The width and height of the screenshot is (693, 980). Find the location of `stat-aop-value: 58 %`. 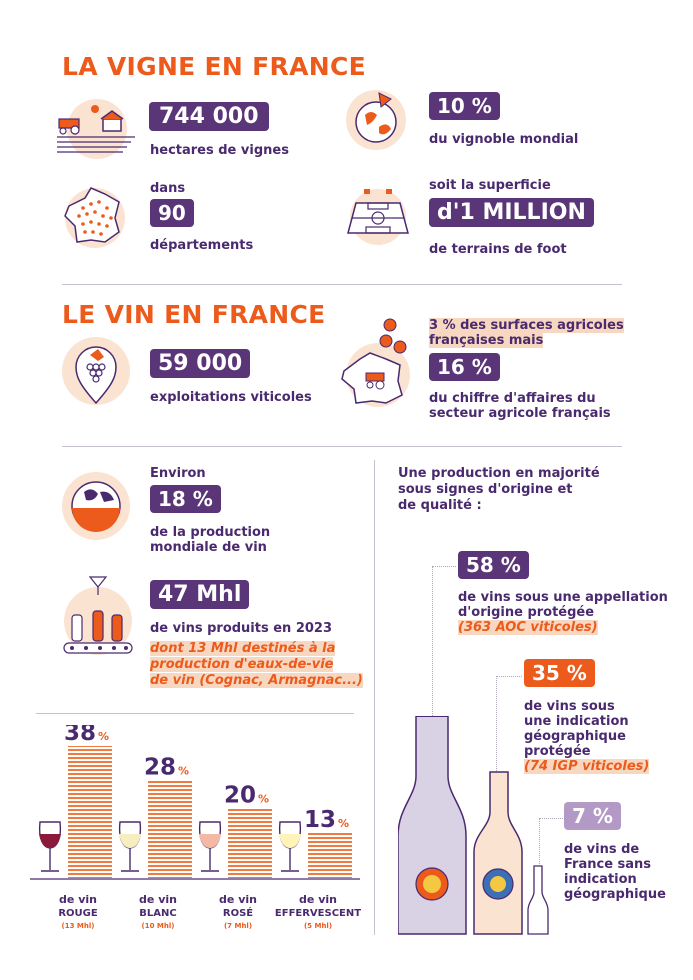

stat-aop-value: 58 % is located at coordinates (493, 565).